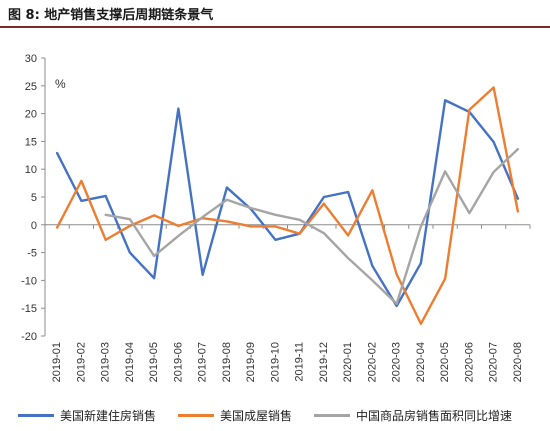  Describe the element at coordinates (31, 142) in the screenshot. I see `y-tick-label: 15` at that location.